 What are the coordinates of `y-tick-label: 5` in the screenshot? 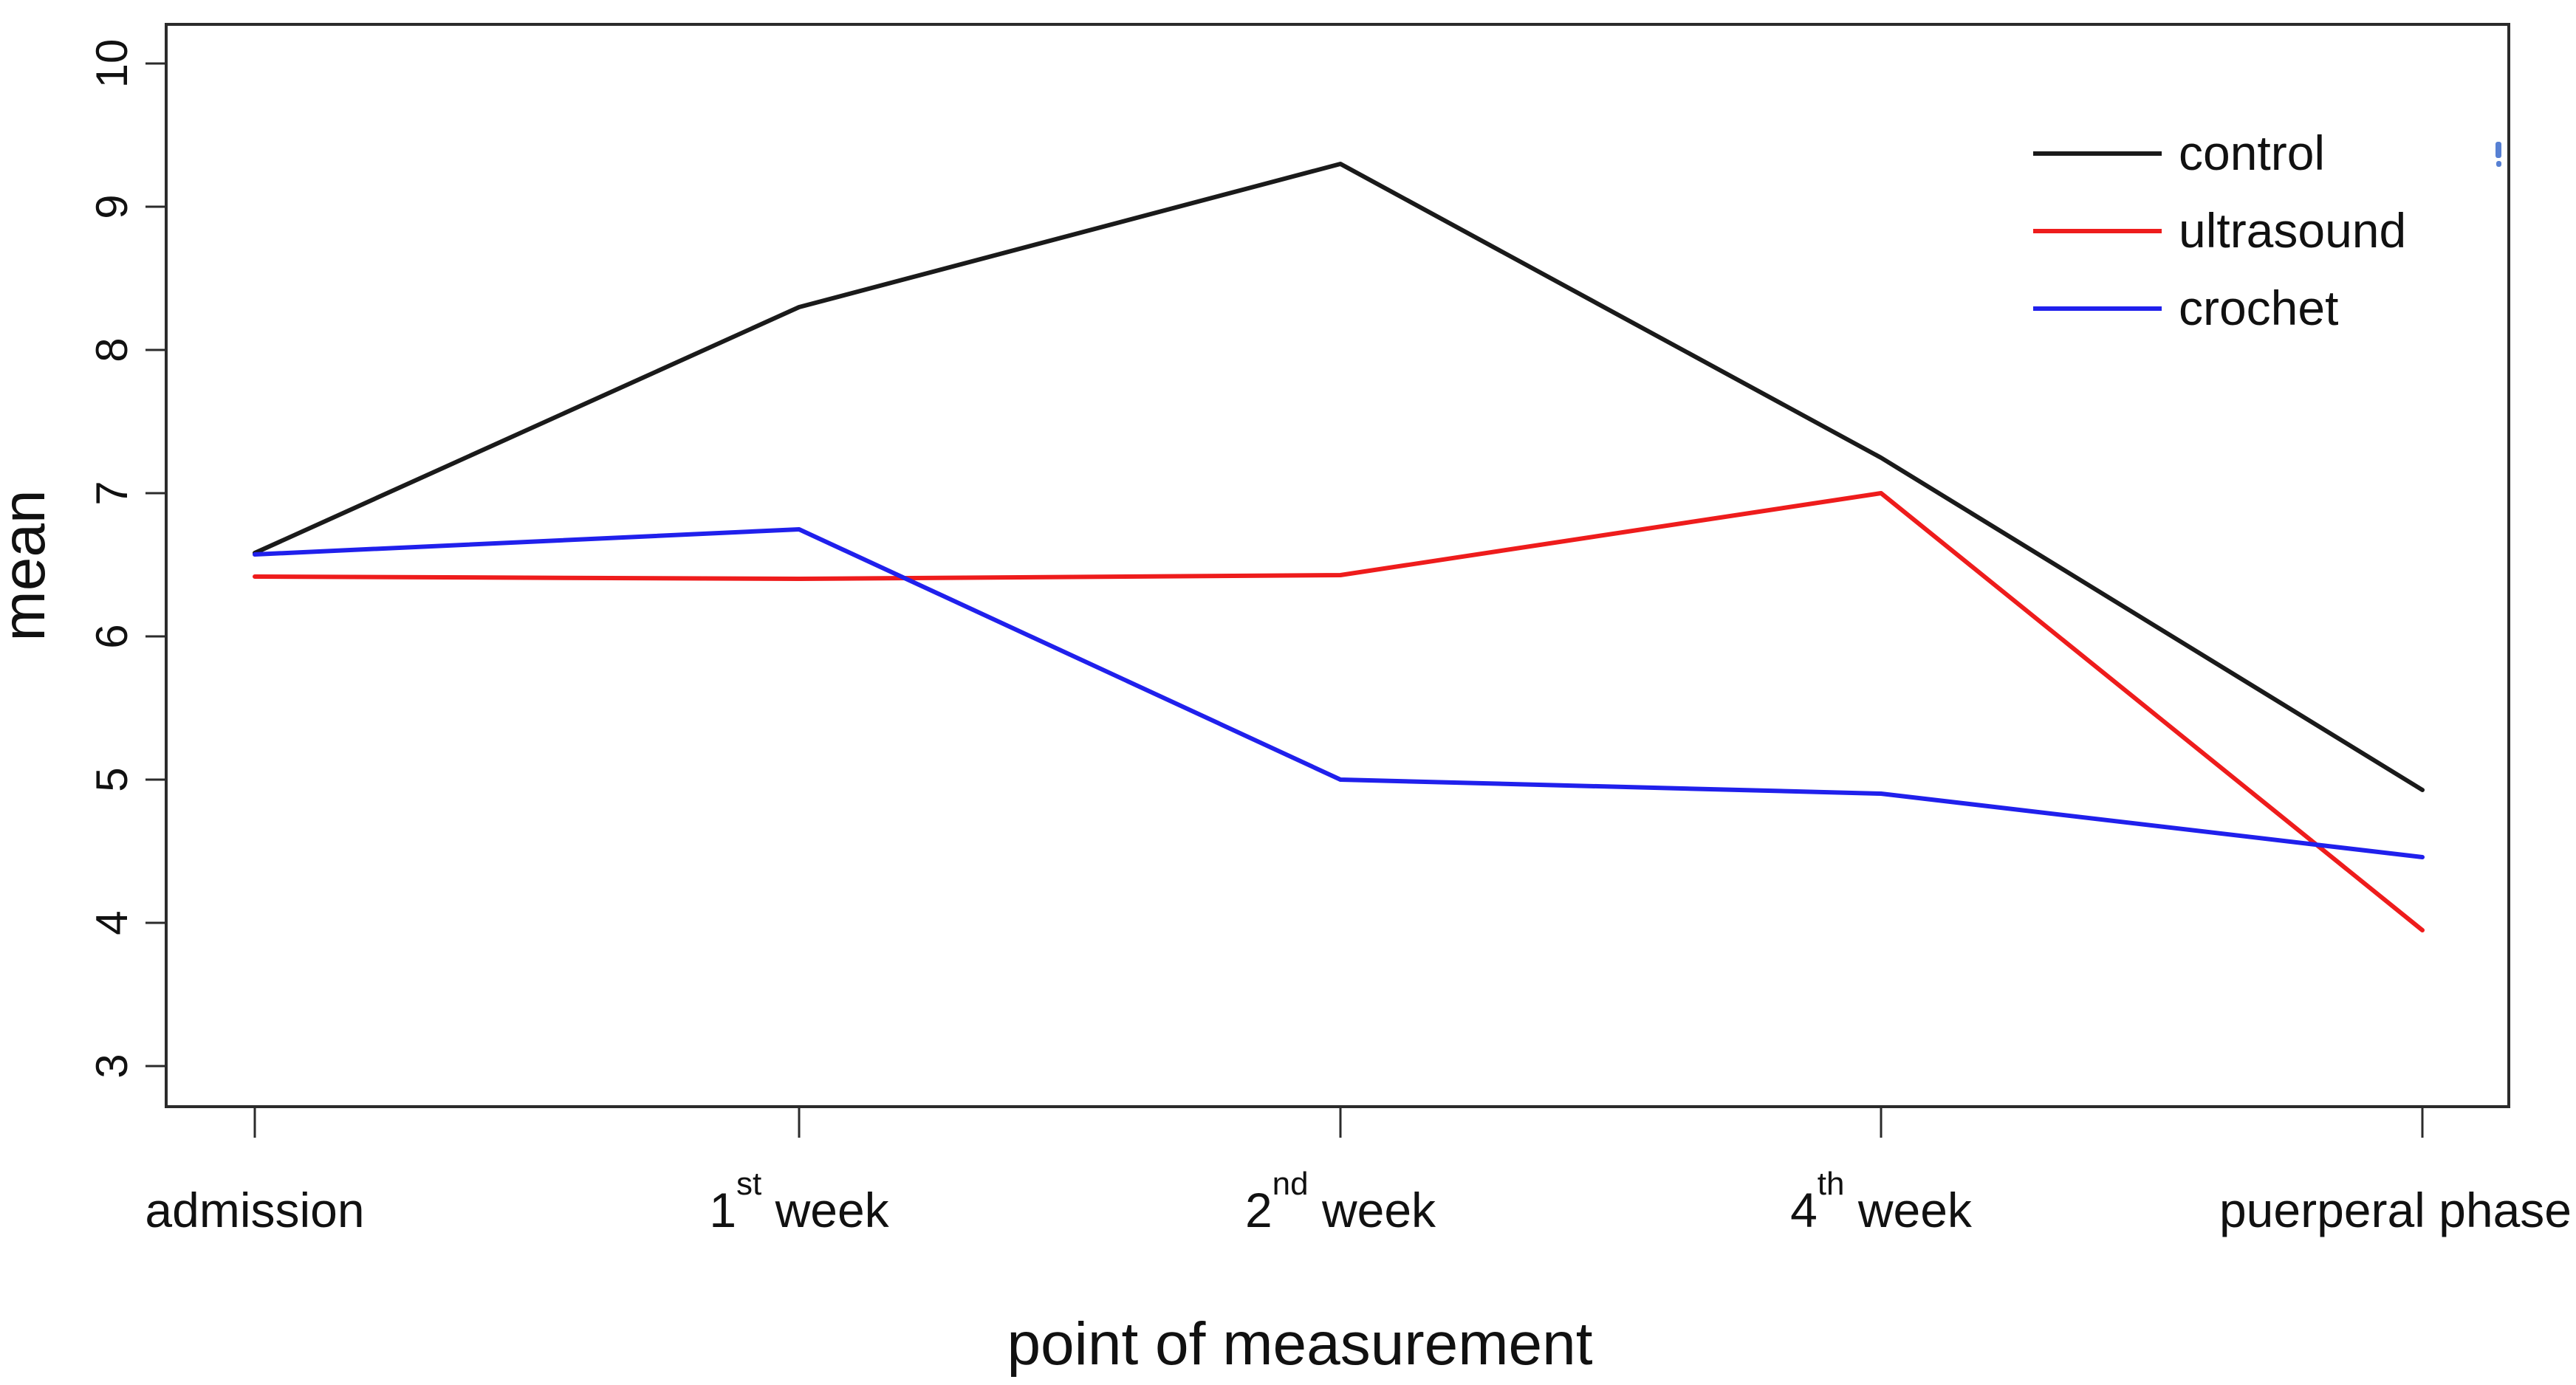 It's located at (112, 779).